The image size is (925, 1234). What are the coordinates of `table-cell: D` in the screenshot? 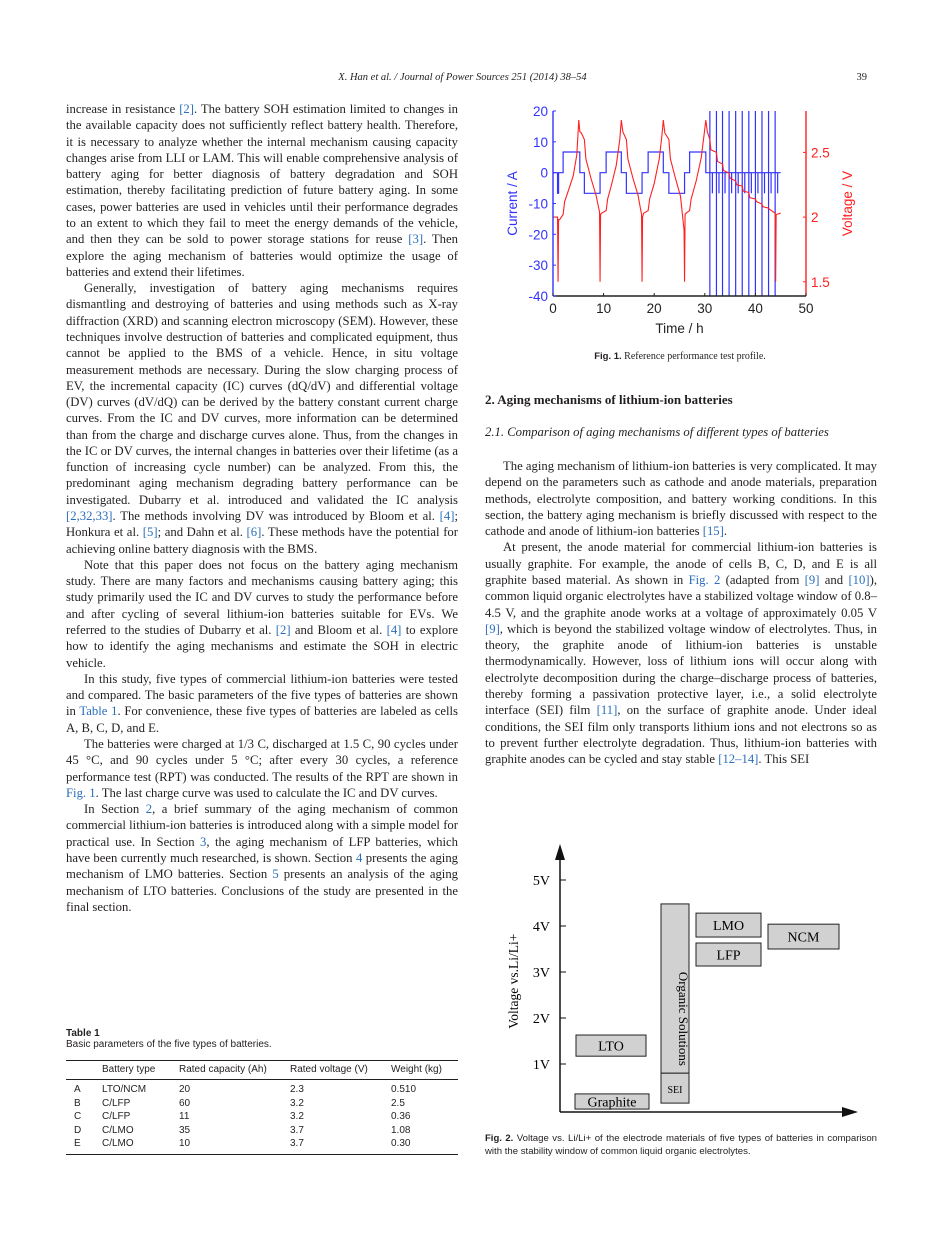 It's located at (78, 1130).